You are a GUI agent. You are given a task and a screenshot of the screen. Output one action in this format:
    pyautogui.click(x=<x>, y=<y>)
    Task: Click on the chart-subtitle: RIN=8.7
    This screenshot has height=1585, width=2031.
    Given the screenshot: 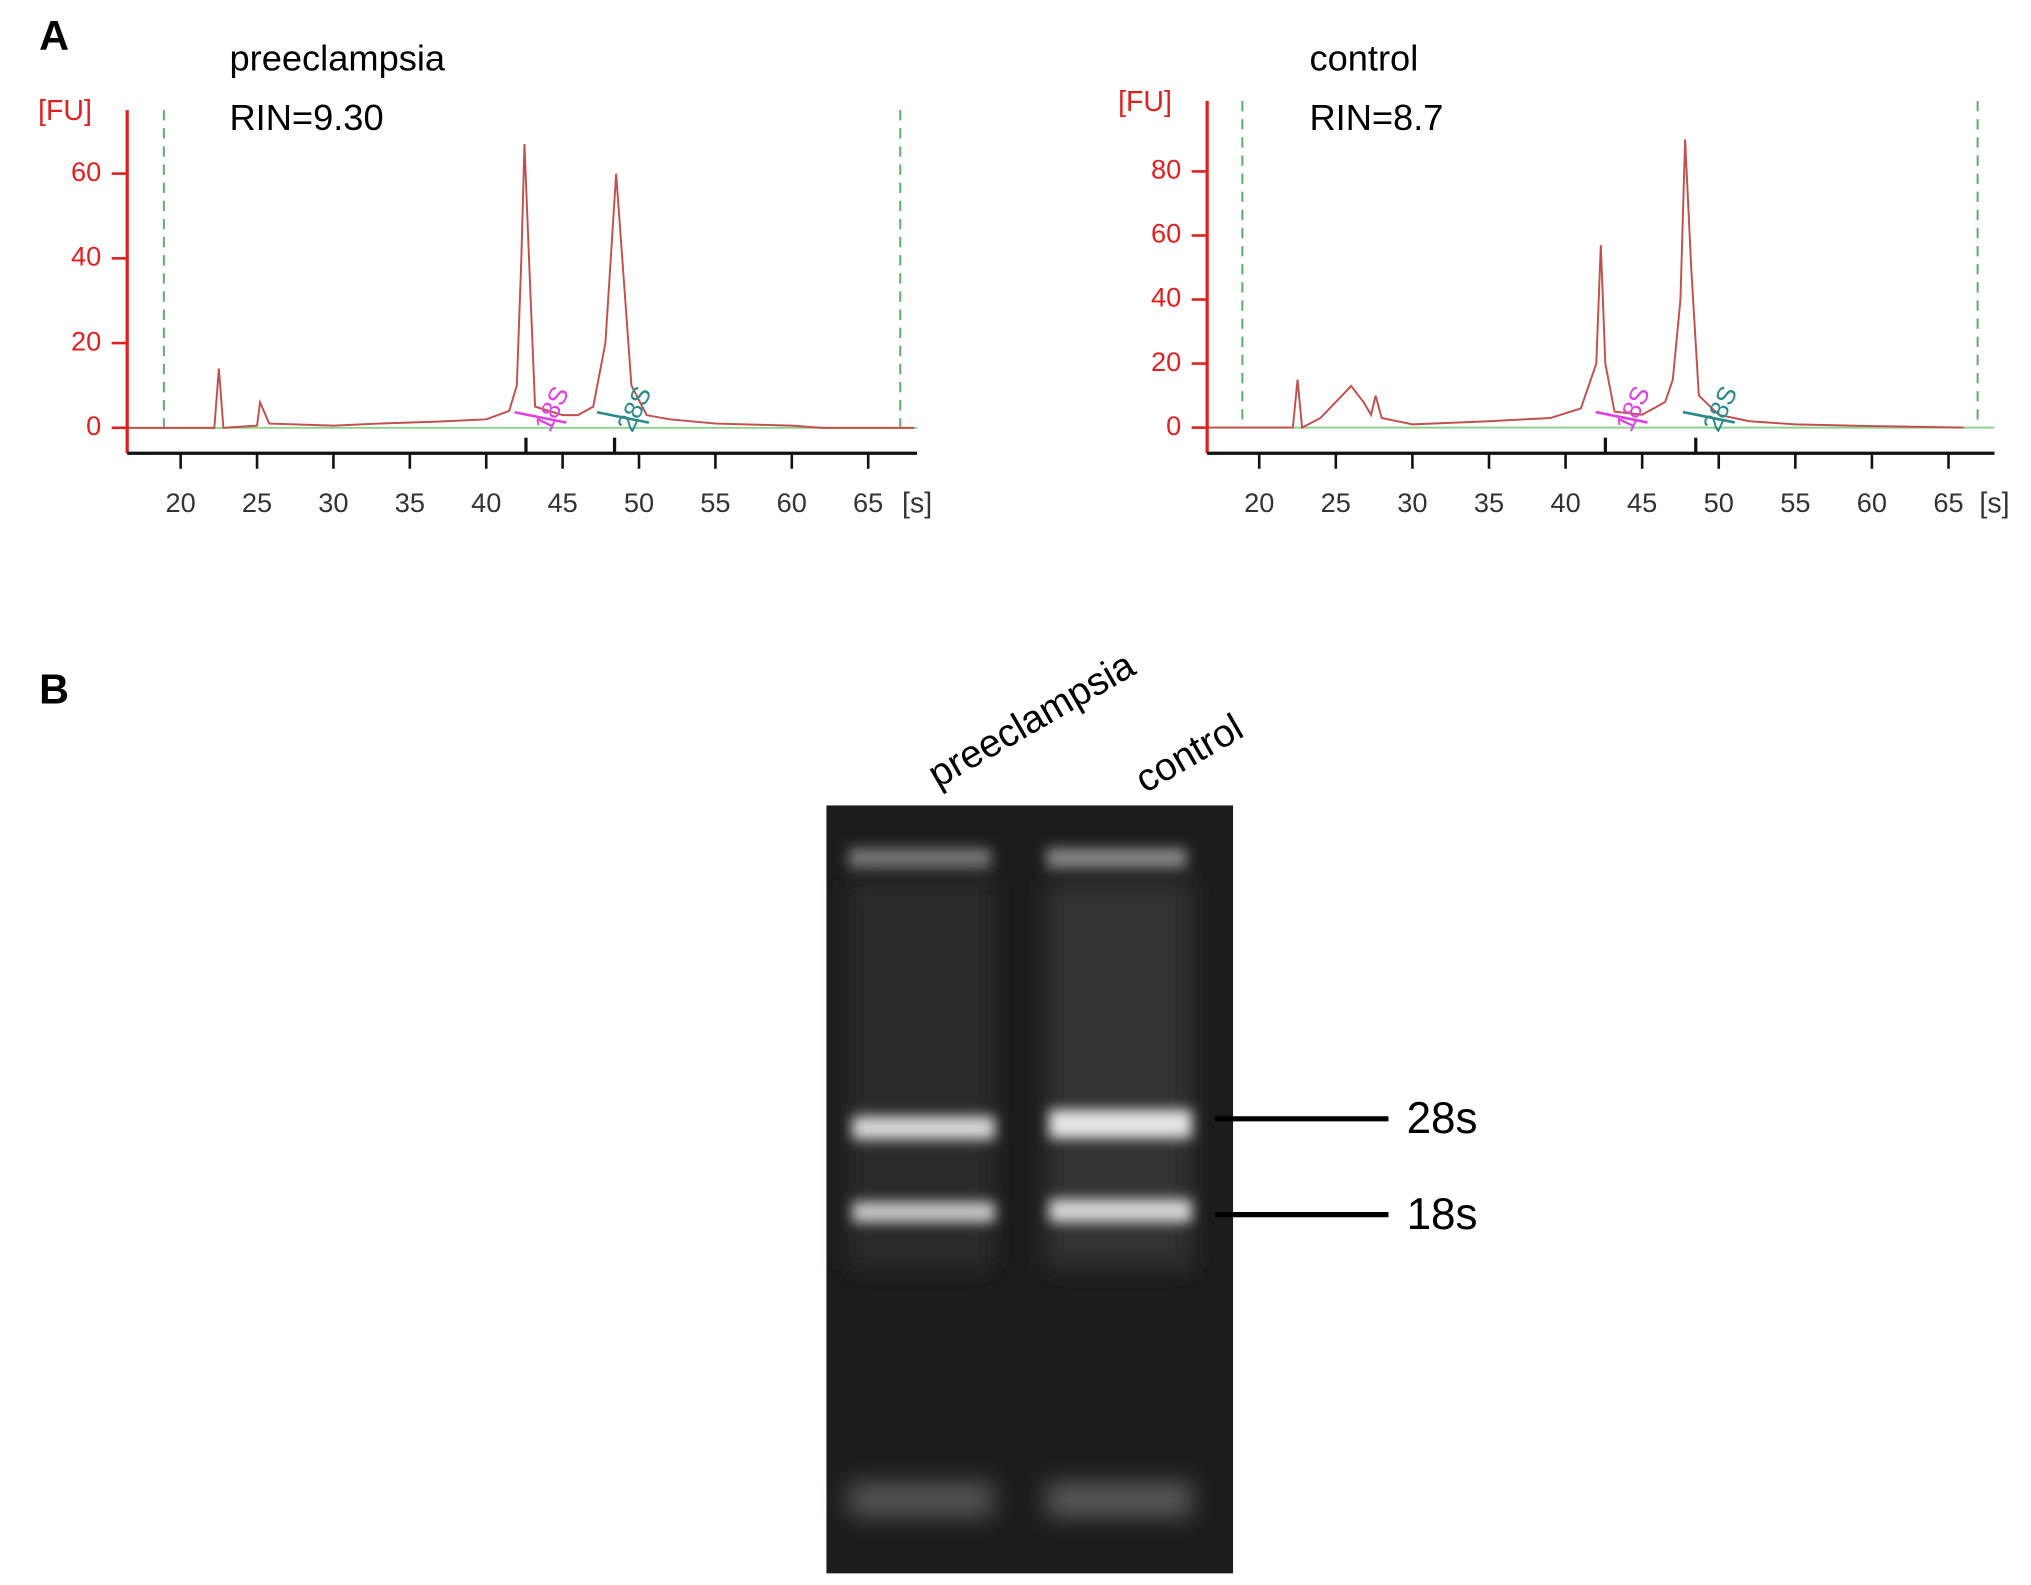 What is the action you would take?
    pyautogui.click(x=1376, y=117)
    